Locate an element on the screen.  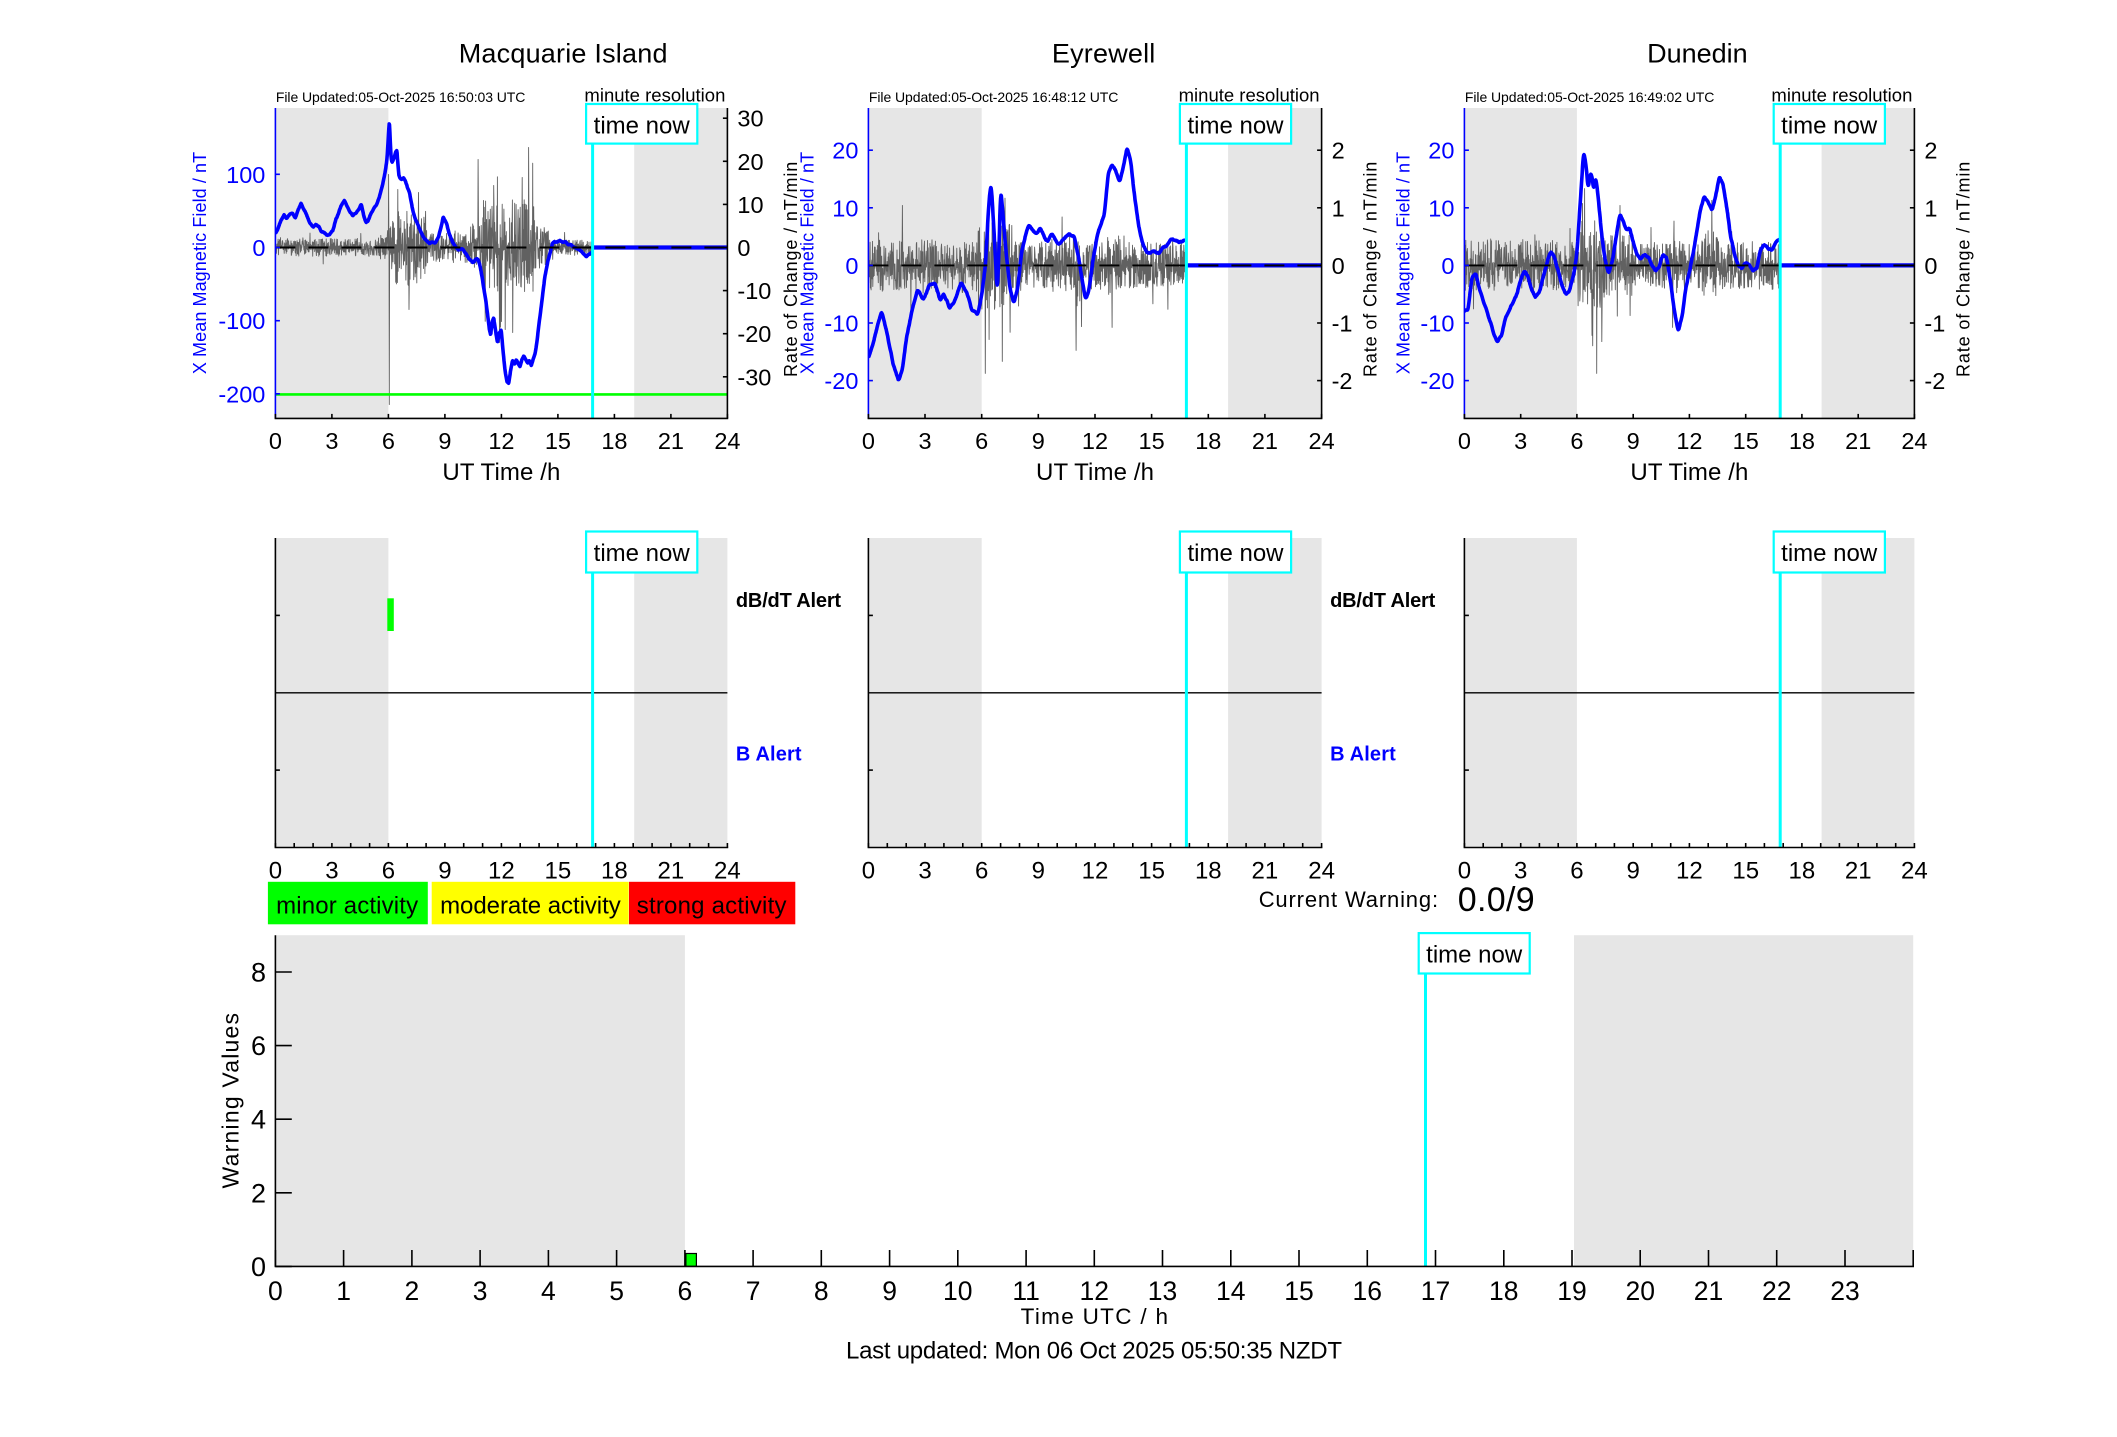
svg-text: minor activity is located at coordinates (347, 905).